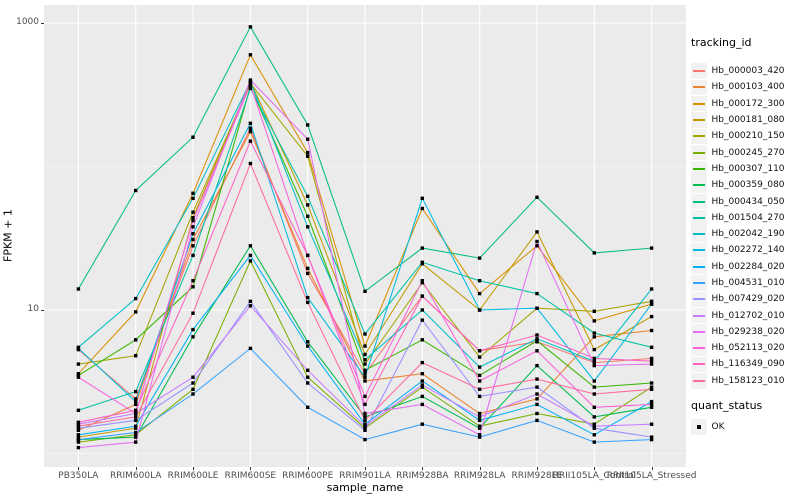  What do you see at coordinates (748, 299) in the screenshot?
I see `legend-item-label: Hb_007429_020` at bounding box center [748, 299].